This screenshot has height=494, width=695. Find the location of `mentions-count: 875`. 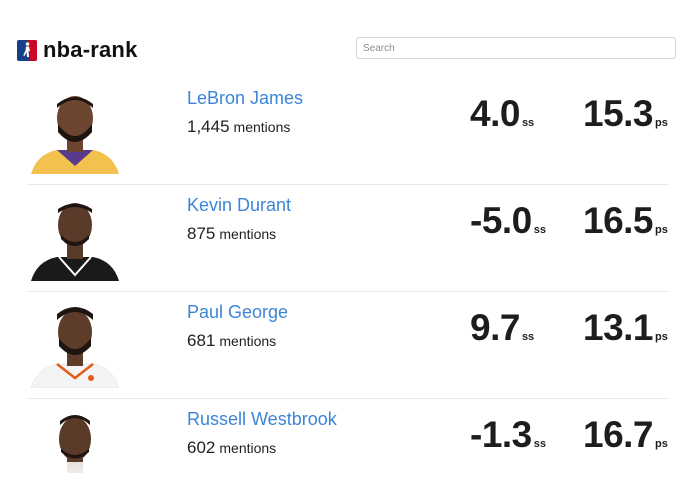

mentions-count: 875 is located at coordinates (201, 233).